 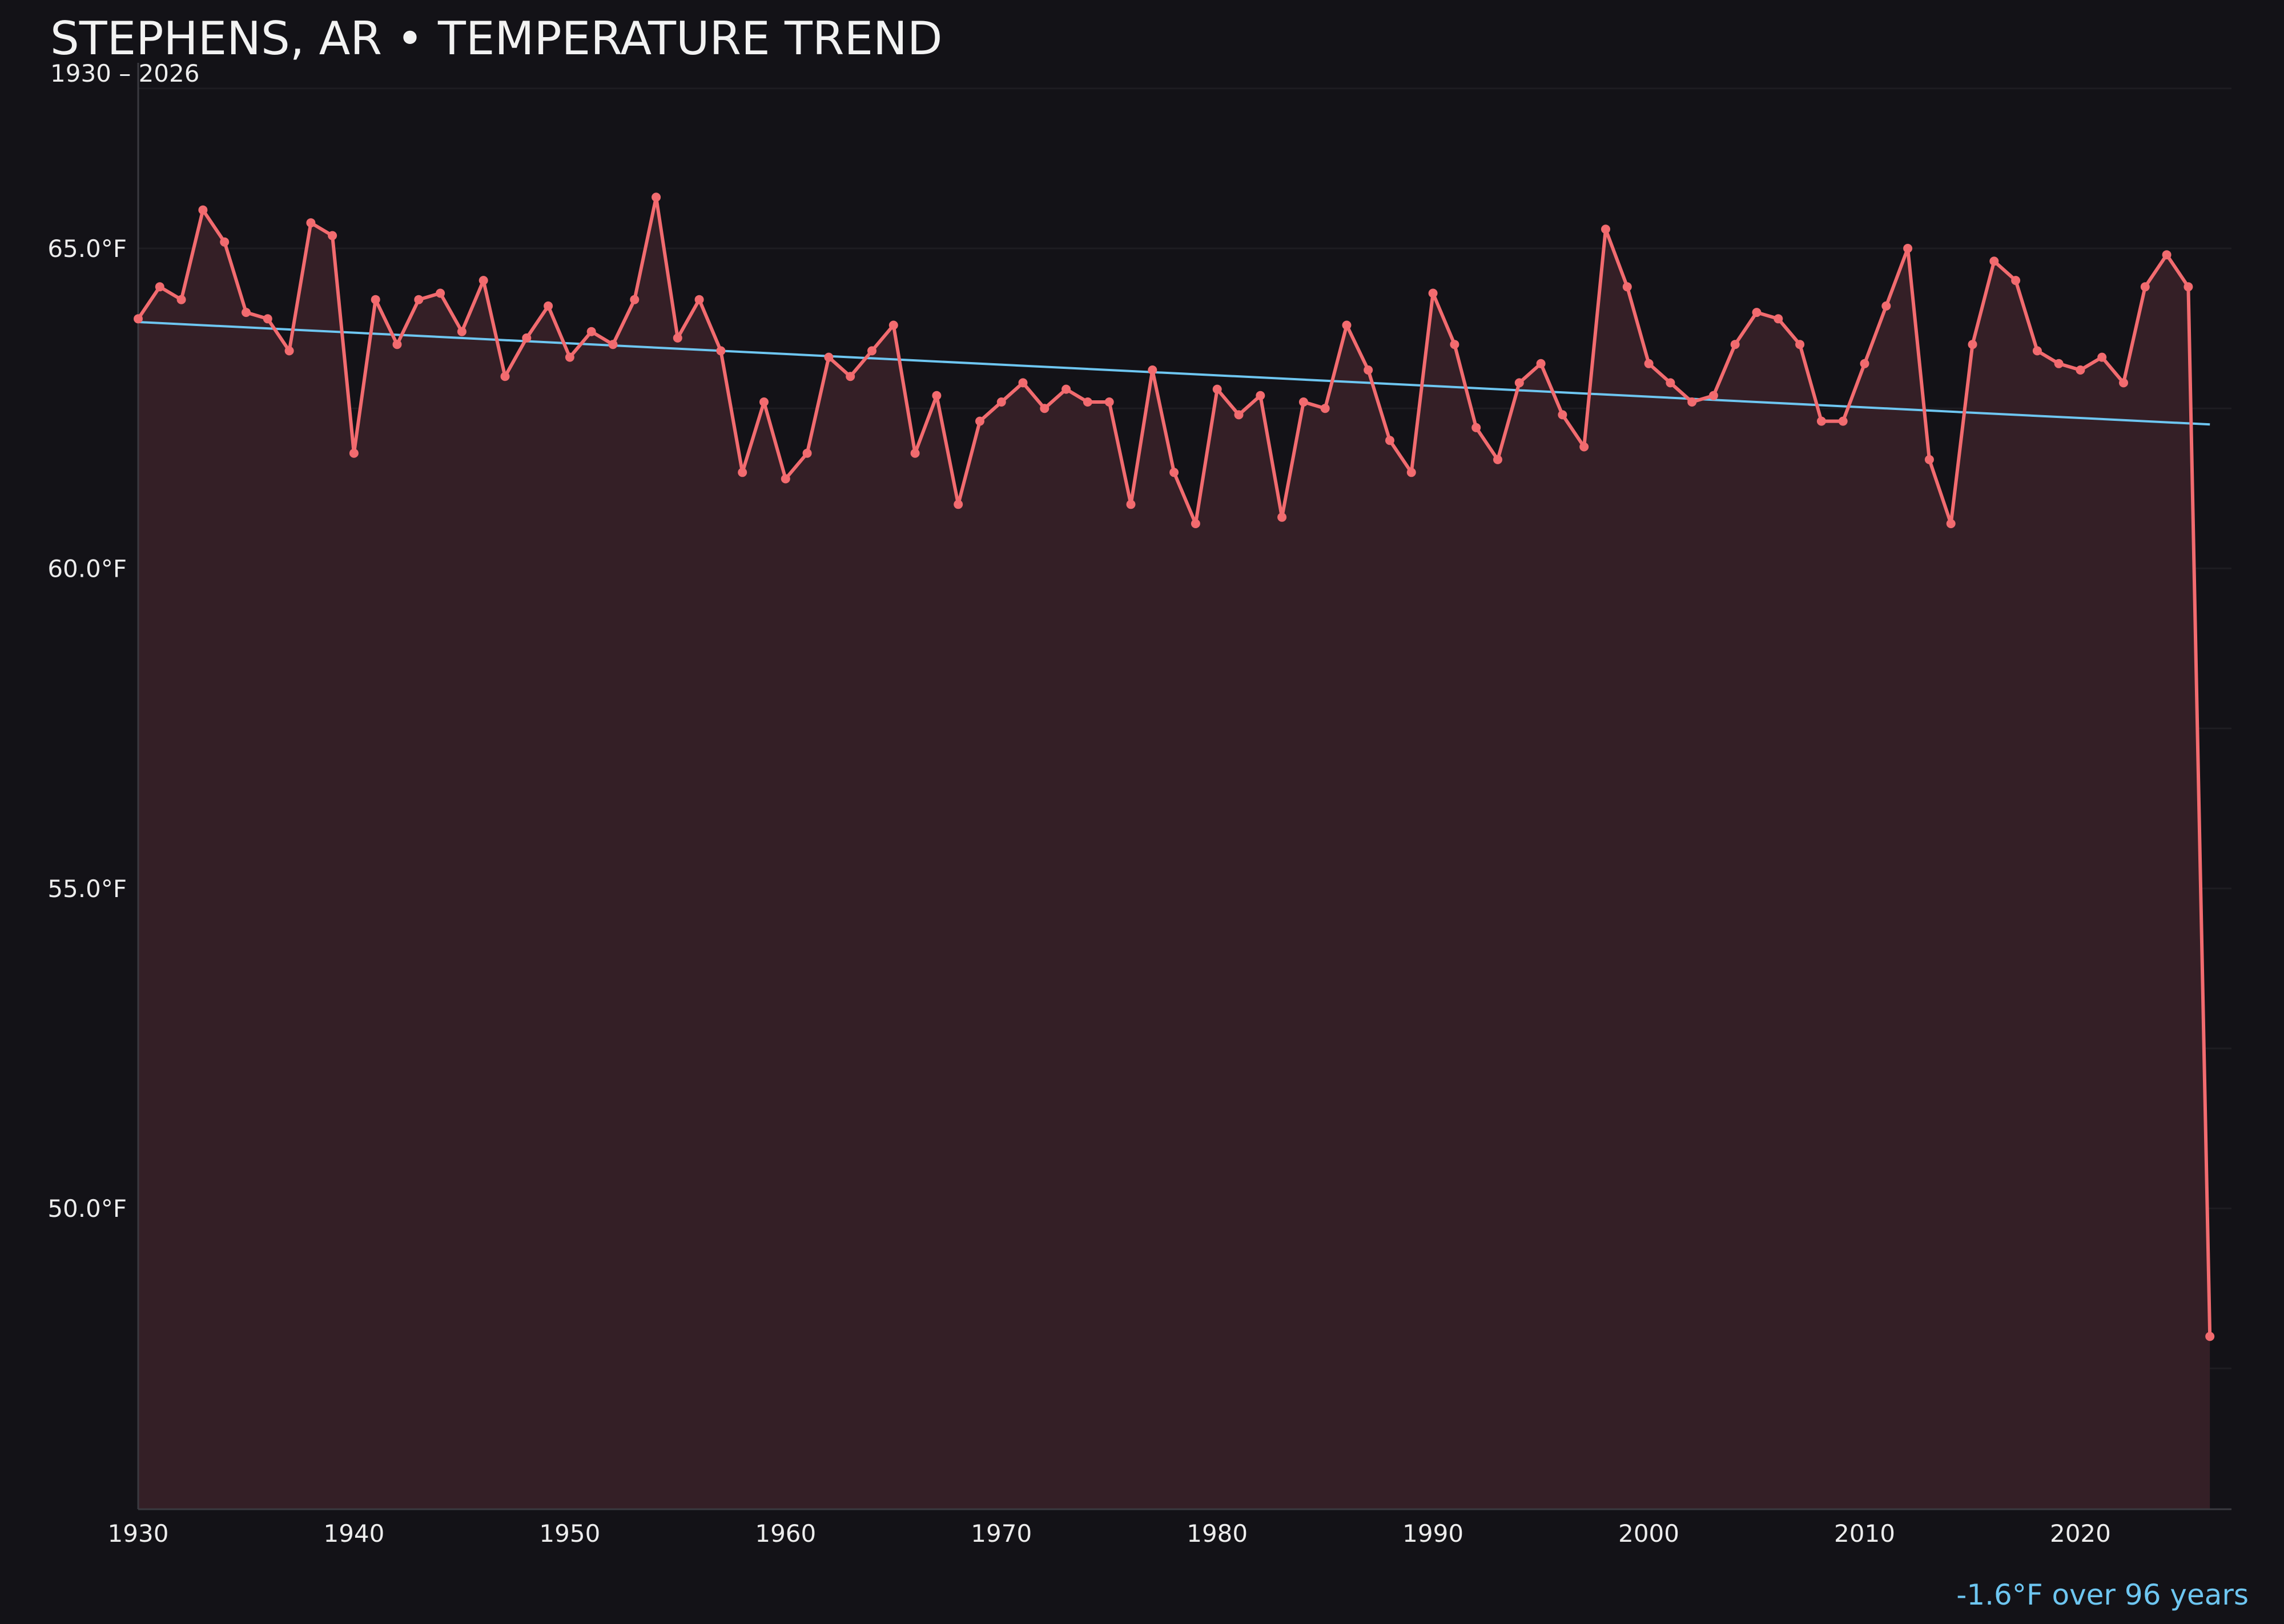 What do you see at coordinates (87, 1209) in the screenshot?
I see `y-tick-label: 50.0°F` at bounding box center [87, 1209].